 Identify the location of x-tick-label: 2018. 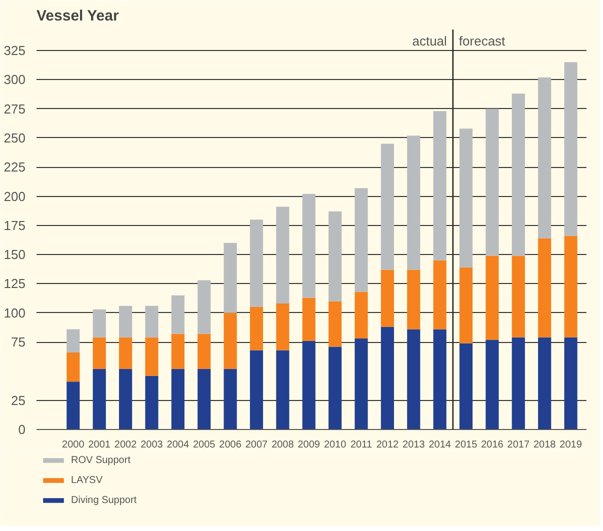
(544, 445).